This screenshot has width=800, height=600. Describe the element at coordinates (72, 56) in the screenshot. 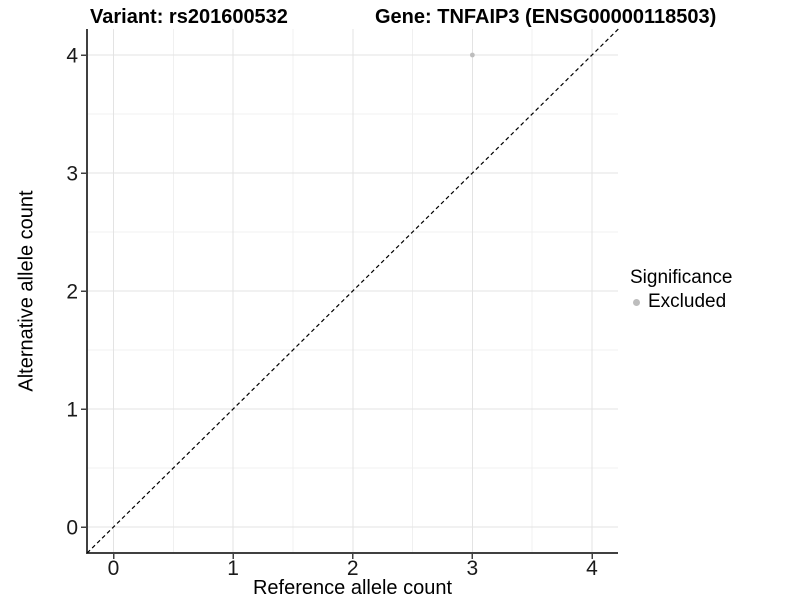

I see `y-tick-label: 4` at that location.